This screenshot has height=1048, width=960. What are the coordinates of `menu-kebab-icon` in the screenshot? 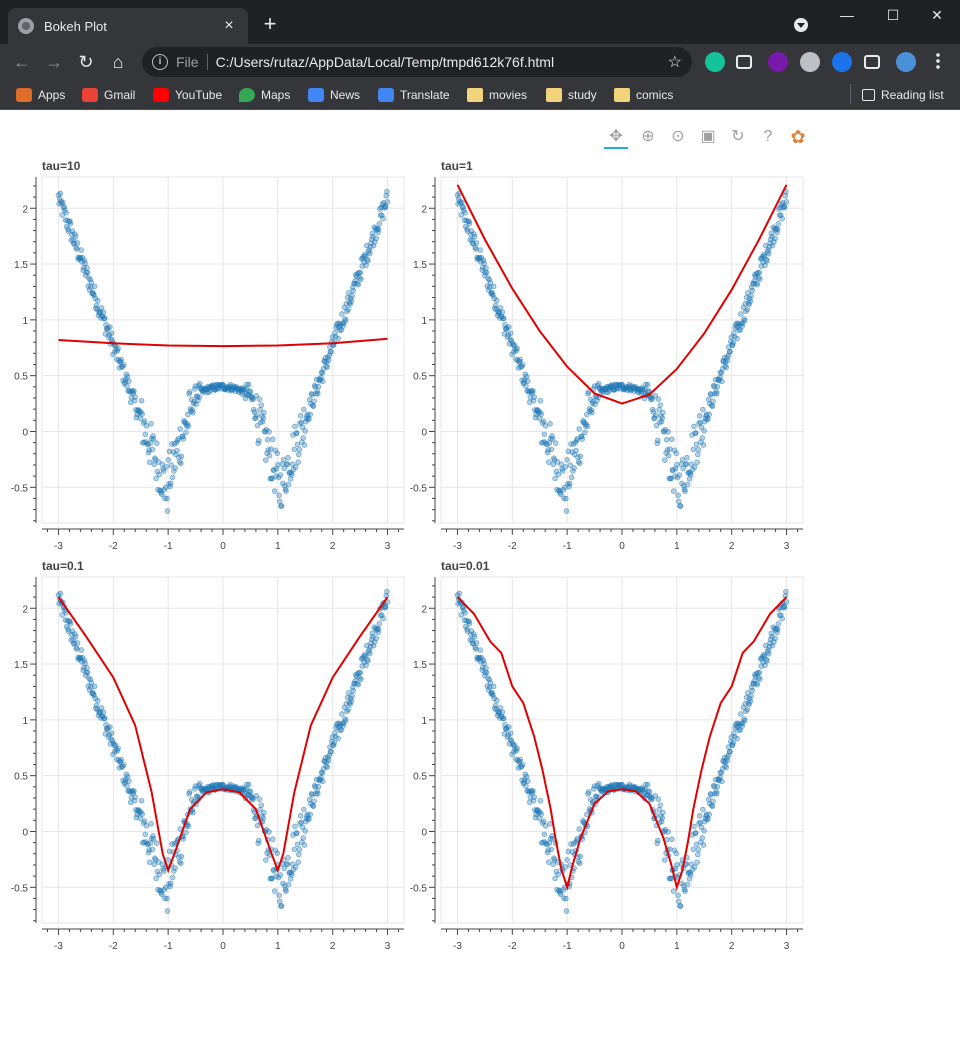 It's located at (938, 61).